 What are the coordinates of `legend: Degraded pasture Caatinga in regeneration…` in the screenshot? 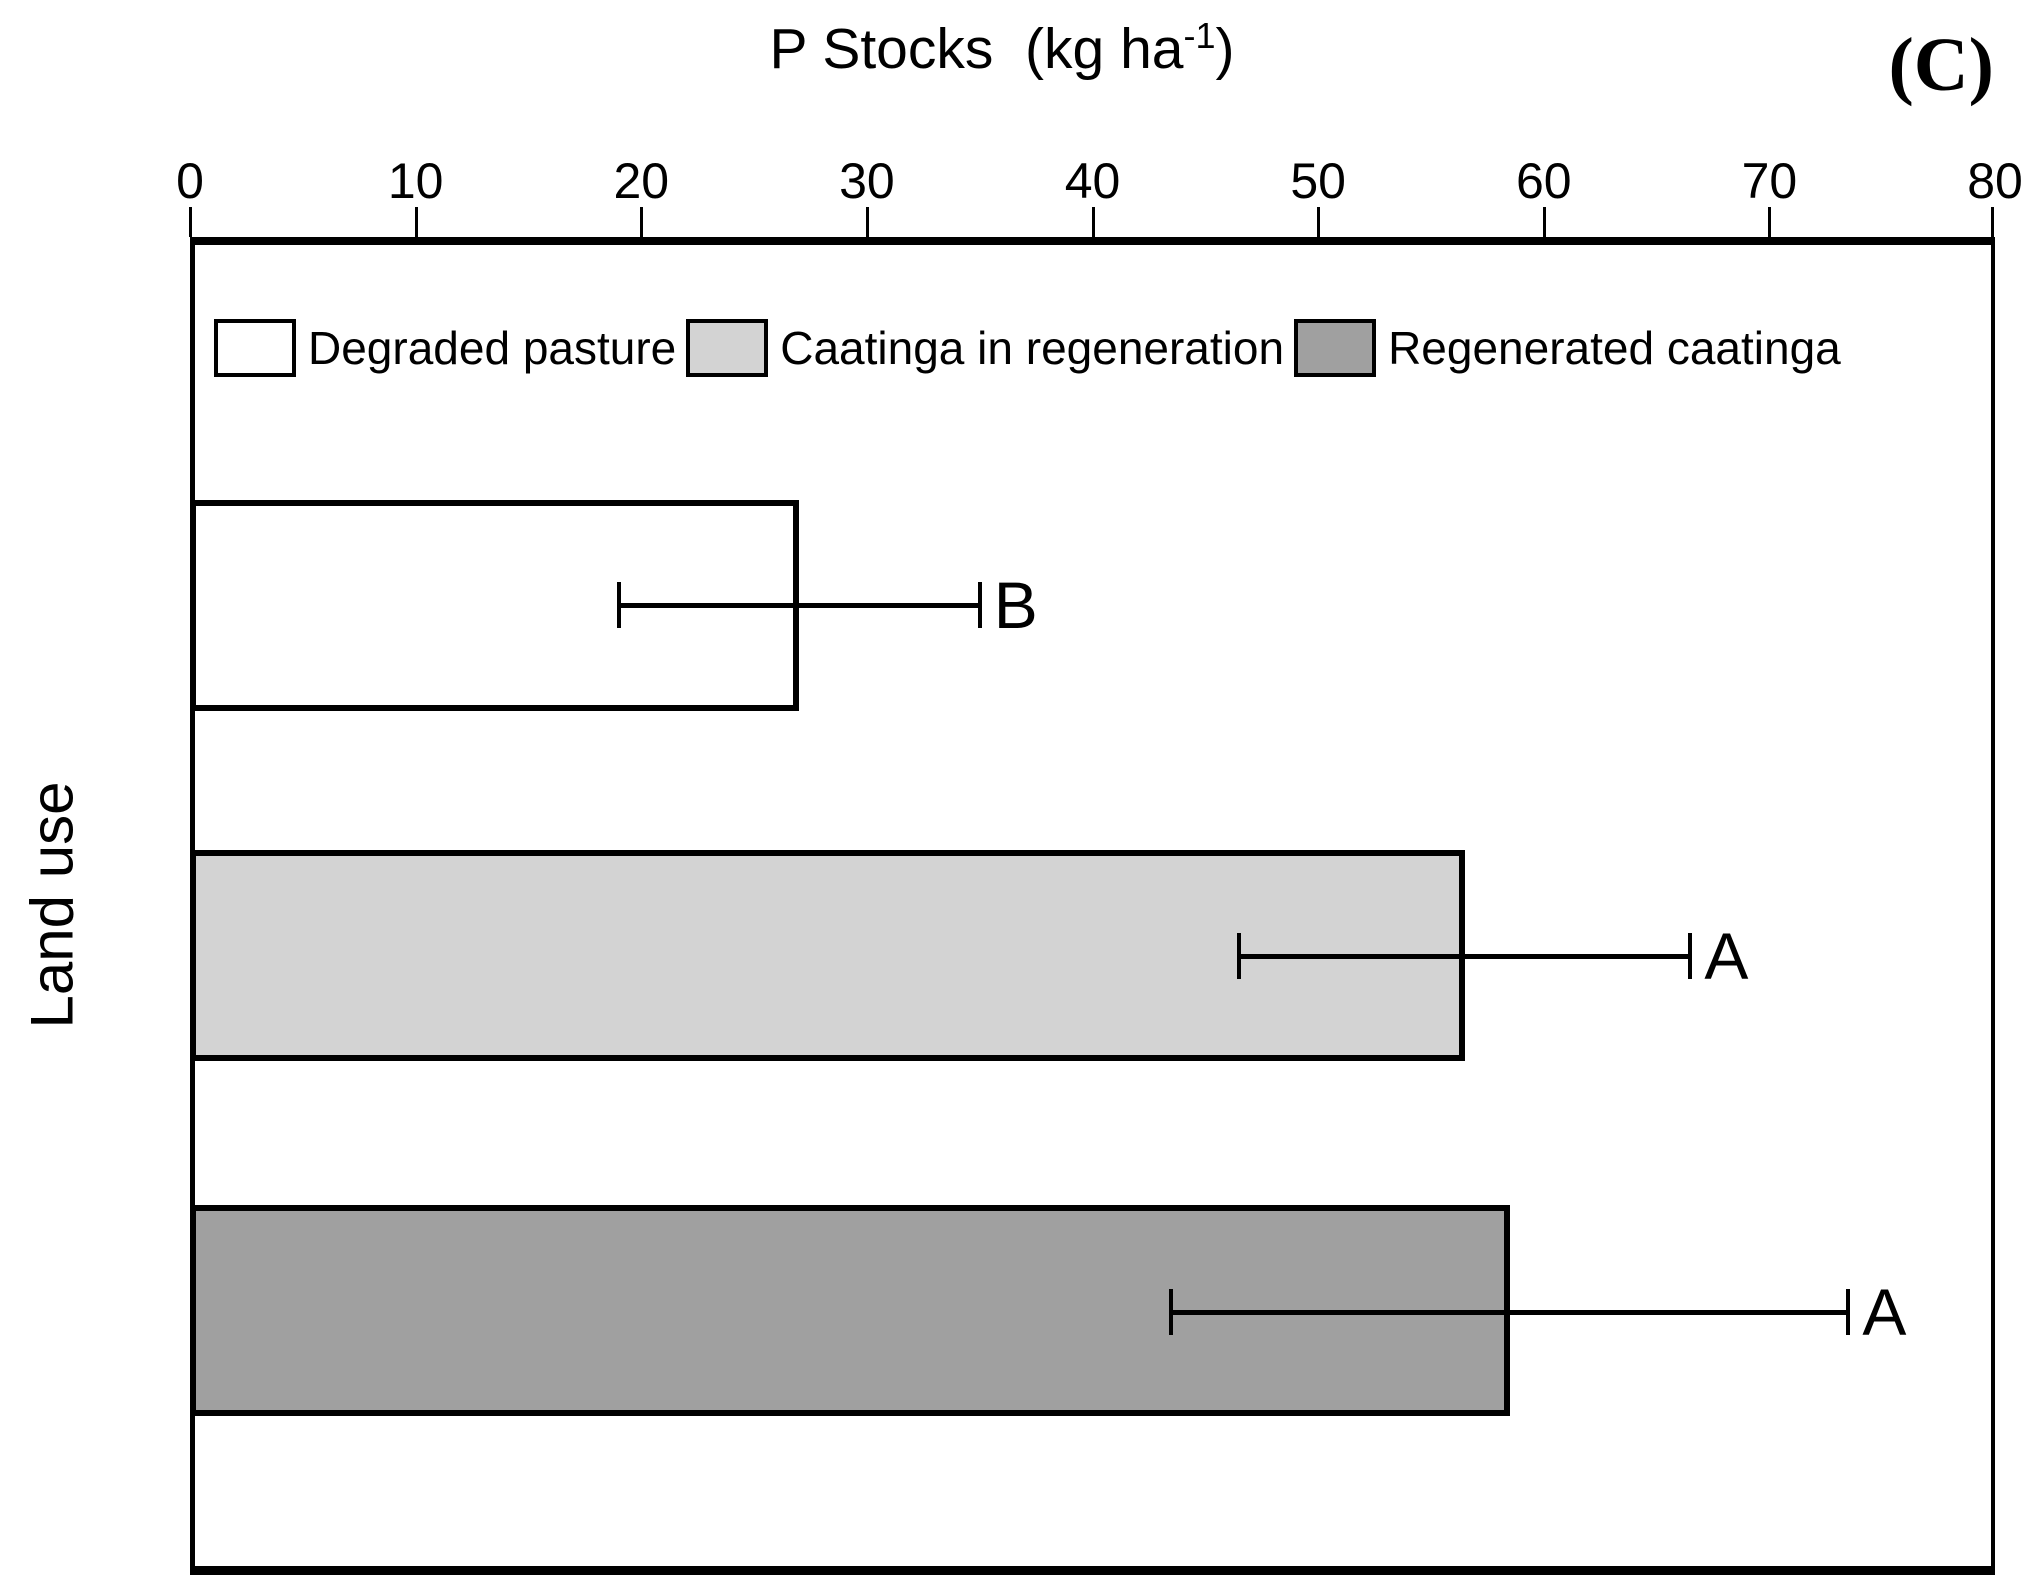 It's located at (1032, 348).